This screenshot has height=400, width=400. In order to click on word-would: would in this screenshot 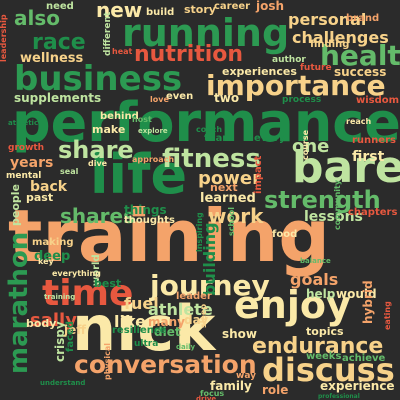, I will do `click(356, 294)`.